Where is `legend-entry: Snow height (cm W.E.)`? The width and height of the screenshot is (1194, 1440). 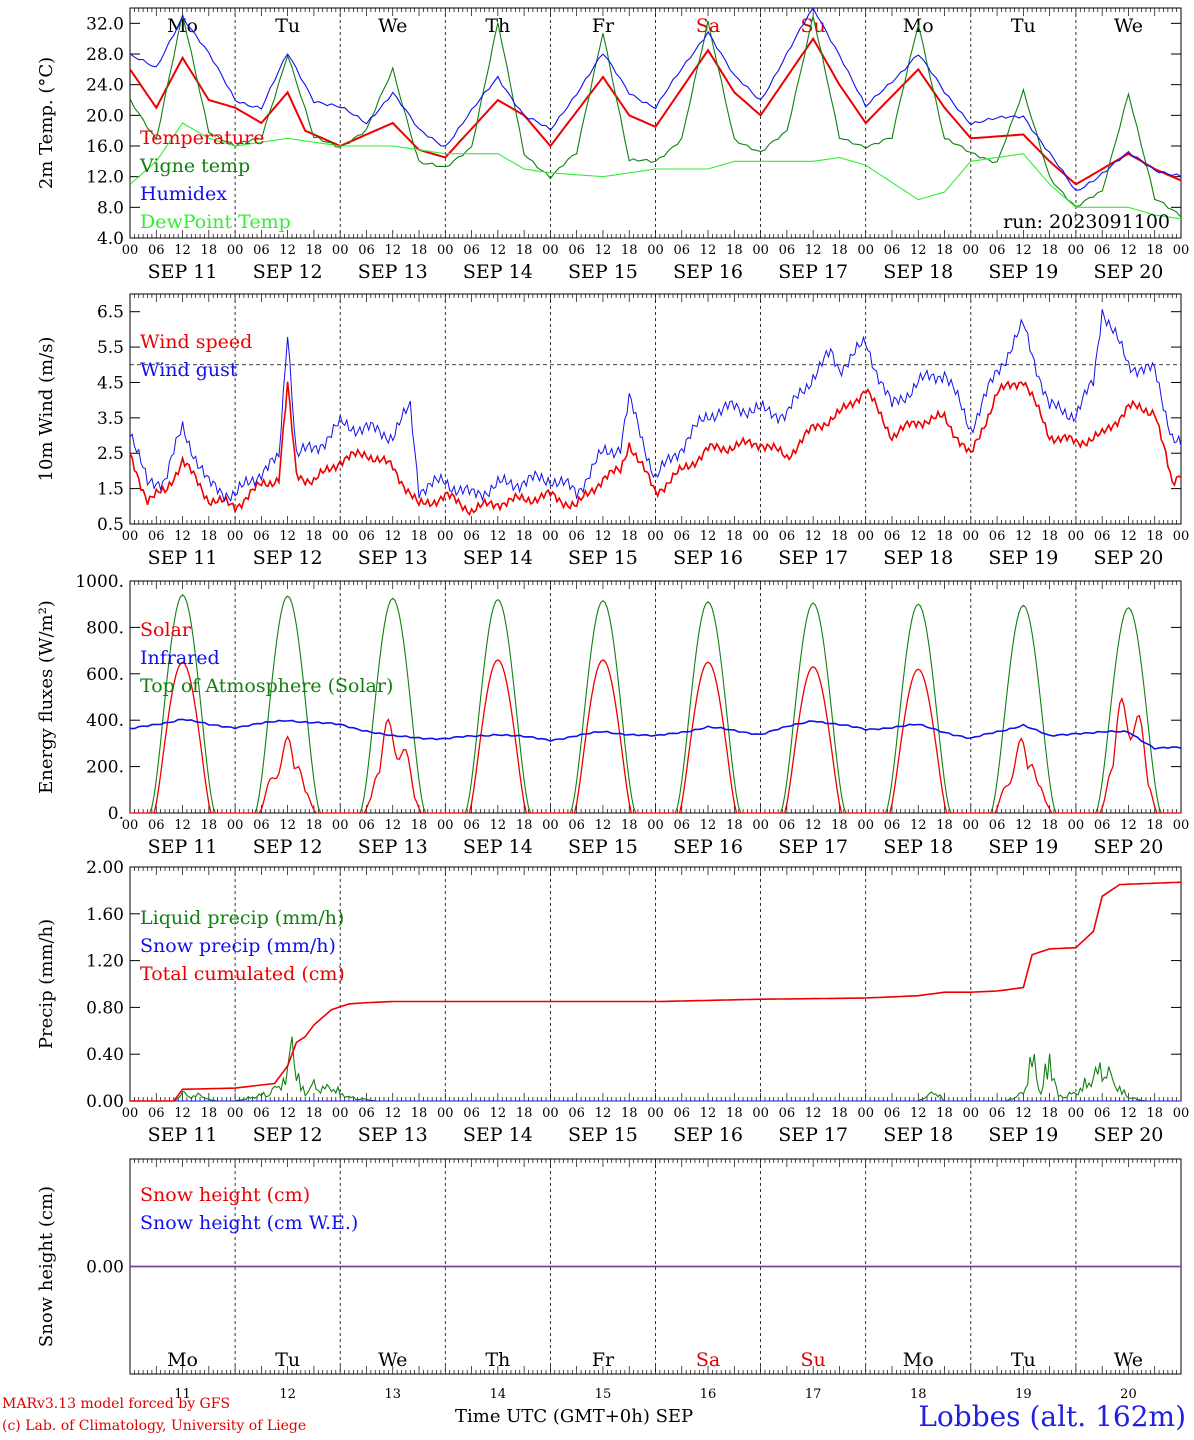 legend-entry: Snow height (cm W.E.) is located at coordinates (249, 1223).